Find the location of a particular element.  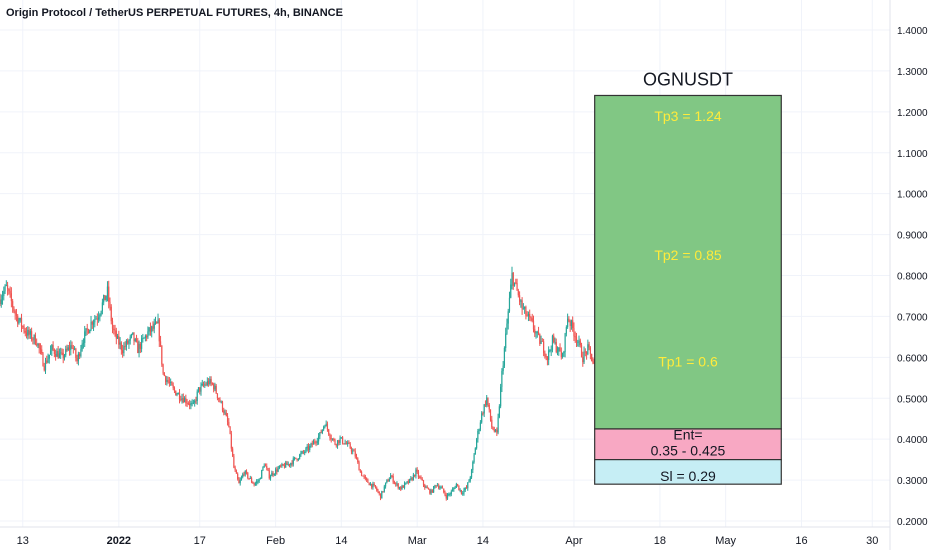

price-tick-label: 0.6000 is located at coordinates (912, 358).